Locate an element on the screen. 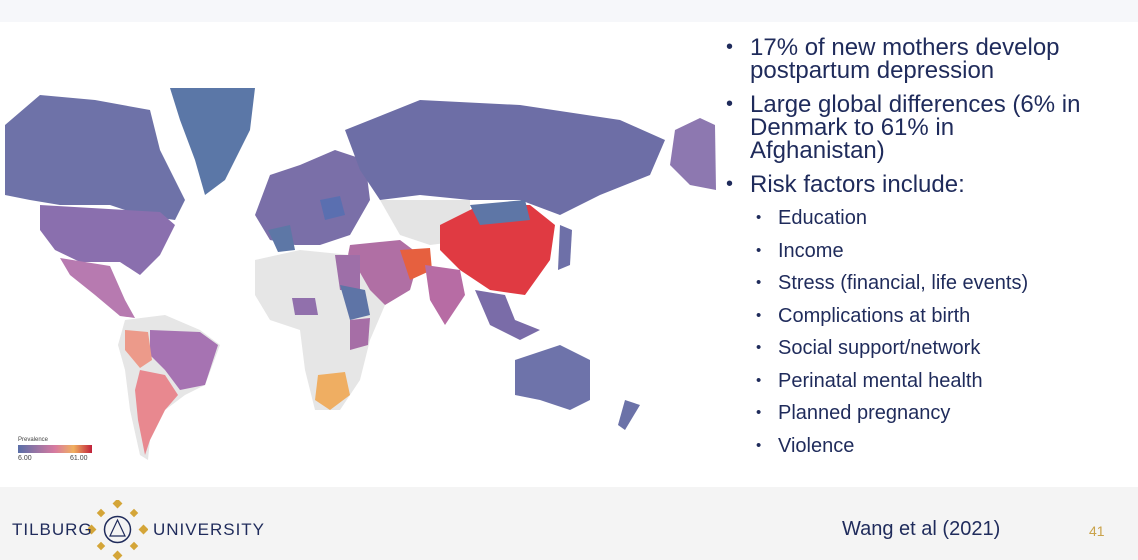 This screenshot has height=560, width=1138. logo-emblem is located at coordinates (118, 530).